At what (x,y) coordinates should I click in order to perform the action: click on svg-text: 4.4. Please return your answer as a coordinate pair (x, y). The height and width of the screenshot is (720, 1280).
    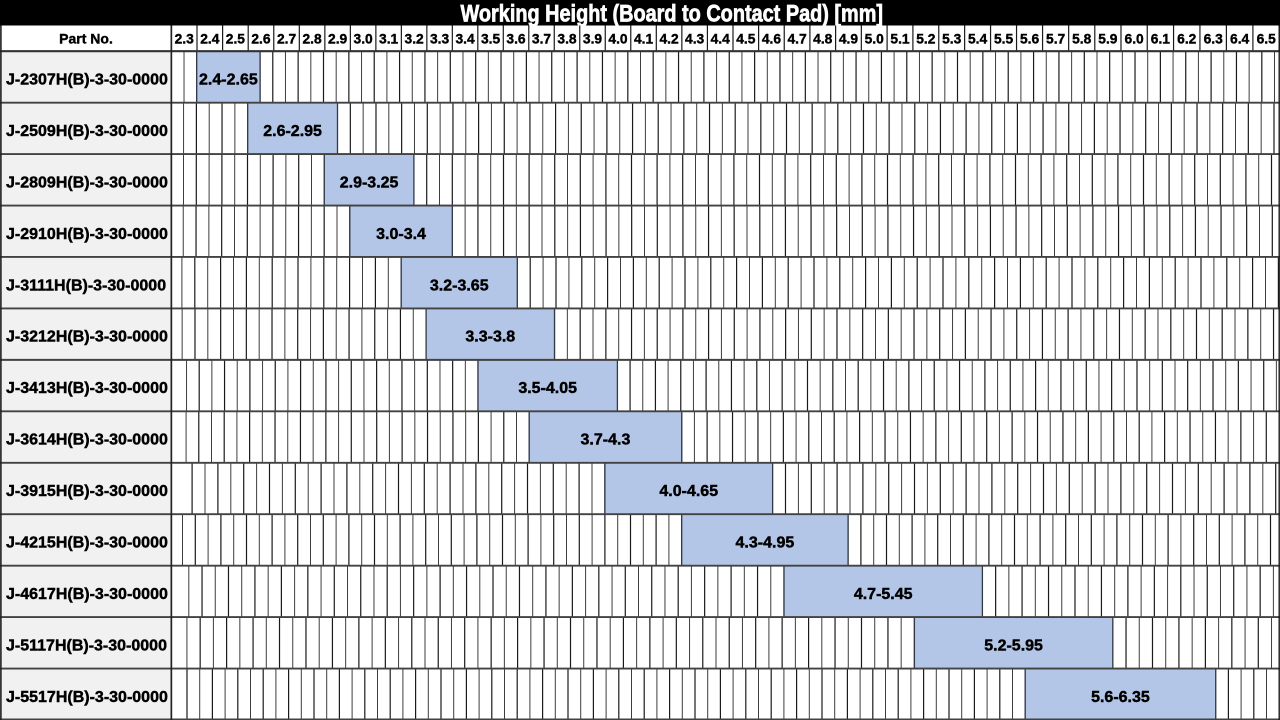
    Looking at the image, I should click on (721, 39).